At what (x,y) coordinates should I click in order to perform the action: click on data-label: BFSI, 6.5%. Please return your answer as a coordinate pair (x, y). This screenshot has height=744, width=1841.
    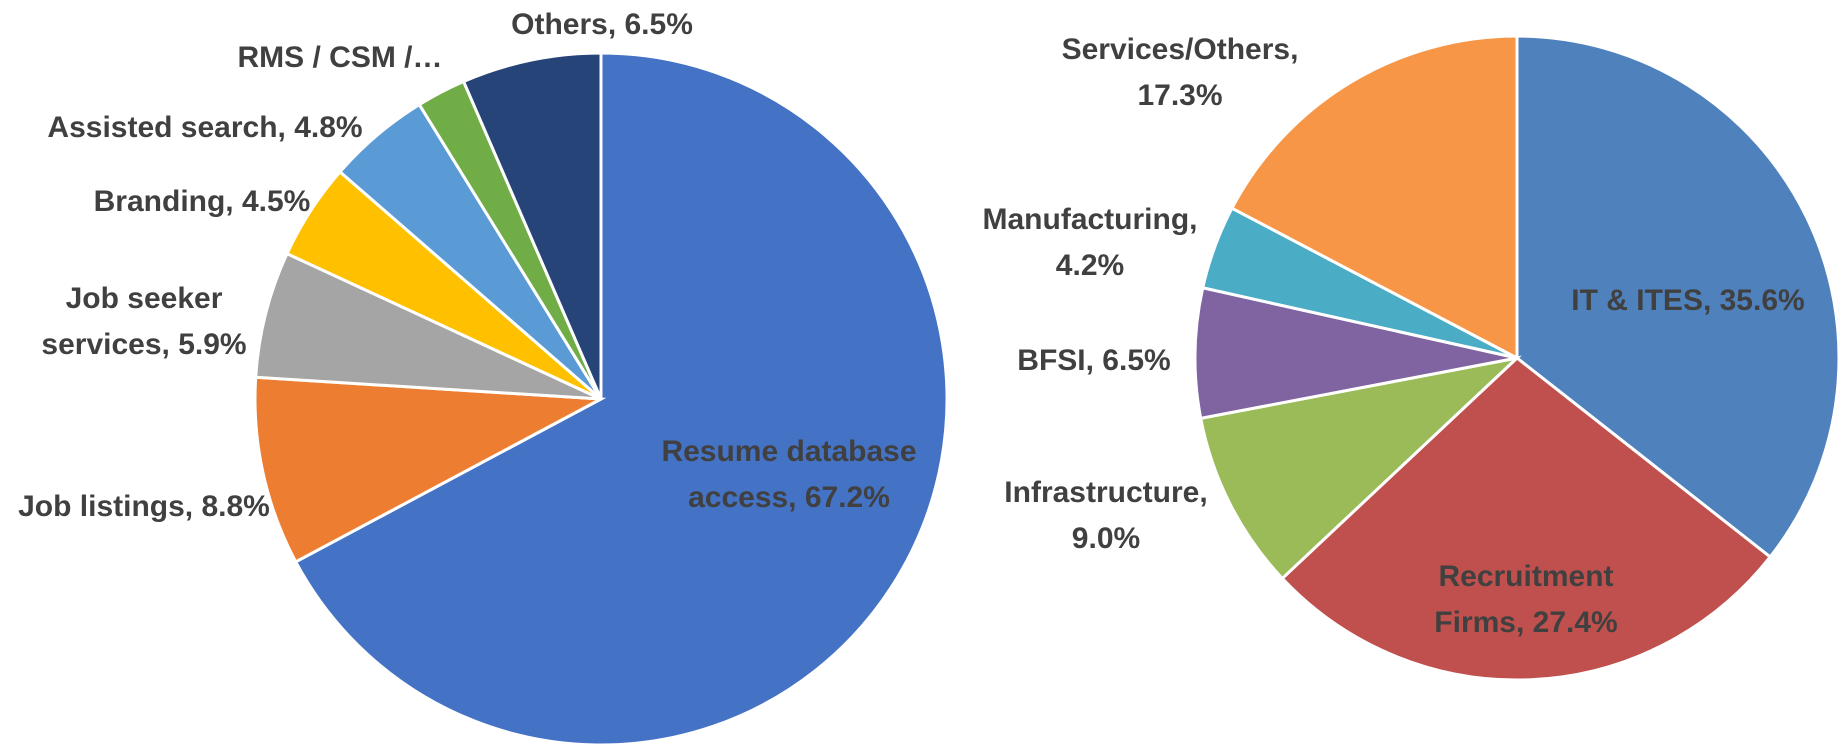
    Looking at the image, I should click on (1093, 360).